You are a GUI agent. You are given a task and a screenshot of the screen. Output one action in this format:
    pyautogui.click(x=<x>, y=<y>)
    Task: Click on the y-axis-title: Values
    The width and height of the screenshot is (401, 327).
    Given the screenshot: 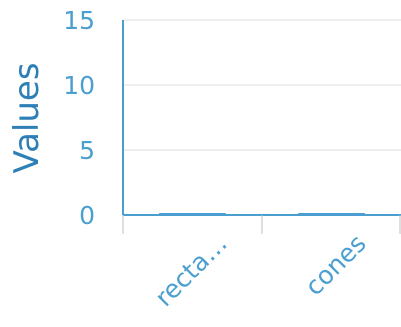 What is the action you would take?
    pyautogui.click(x=27, y=117)
    